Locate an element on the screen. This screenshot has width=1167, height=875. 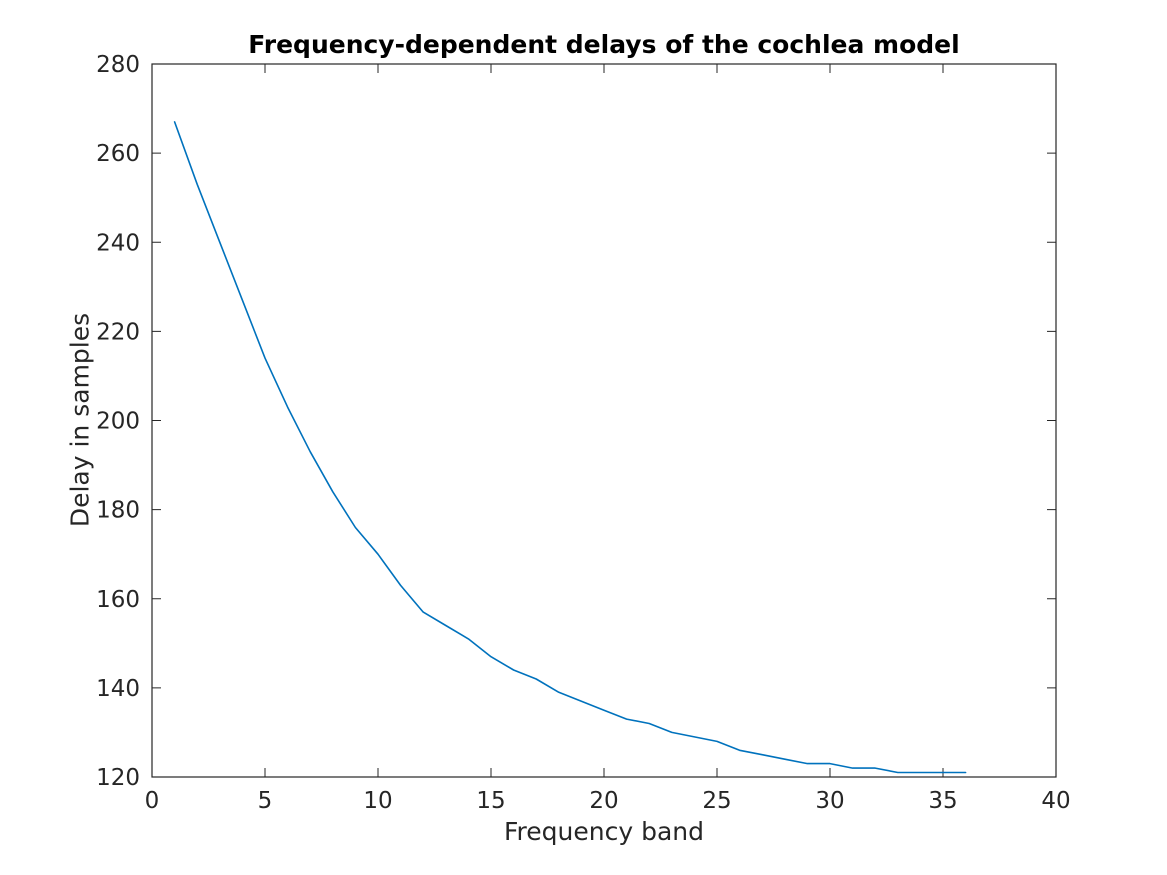
y-tick-label: 240 is located at coordinates (118, 243).